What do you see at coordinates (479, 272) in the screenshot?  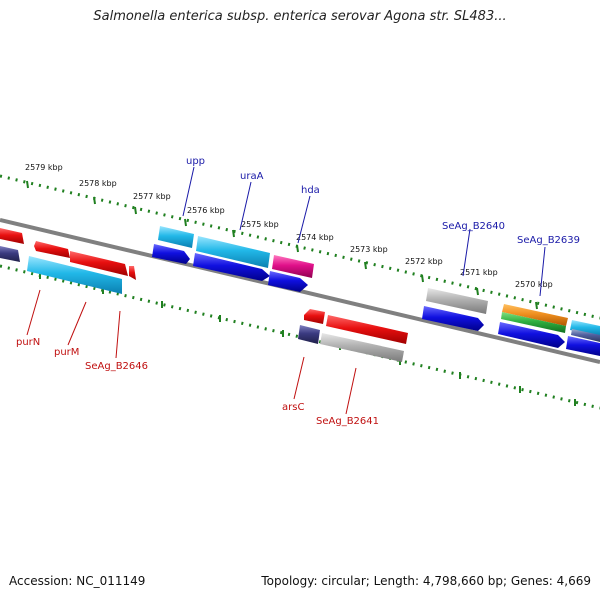 I see `kbp-label: 2571 kbp` at bounding box center [479, 272].